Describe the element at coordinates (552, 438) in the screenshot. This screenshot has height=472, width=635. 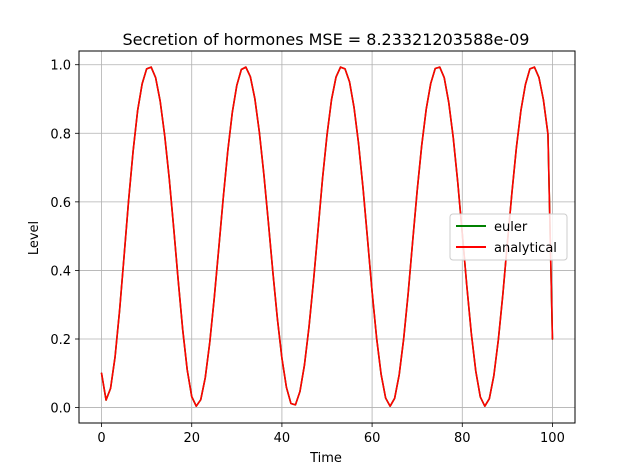
I see `x-tick-label: 100` at that location.